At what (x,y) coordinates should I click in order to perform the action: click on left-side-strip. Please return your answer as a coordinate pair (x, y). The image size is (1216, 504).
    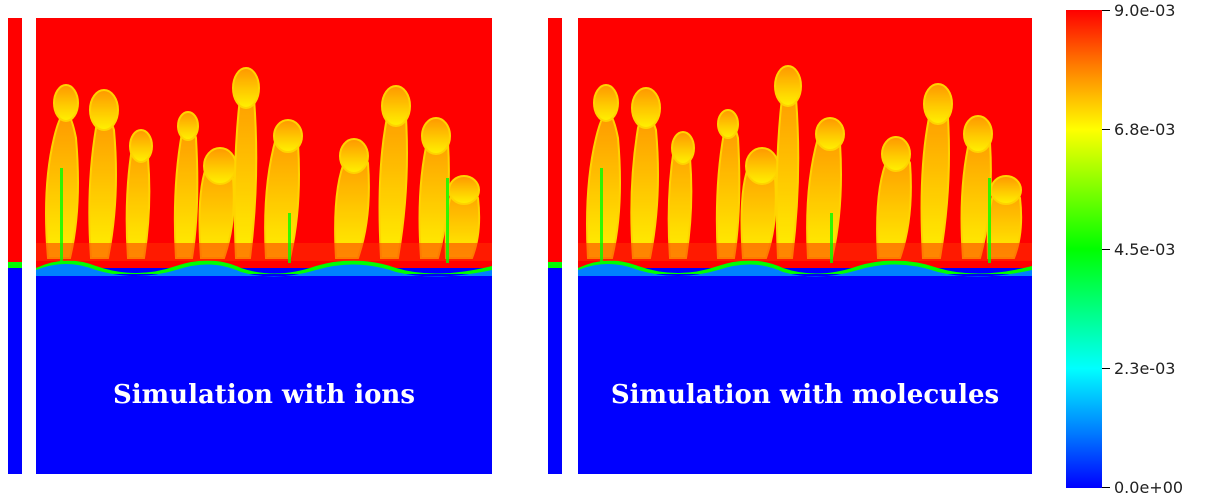
    Looking at the image, I should click on (15, 246).